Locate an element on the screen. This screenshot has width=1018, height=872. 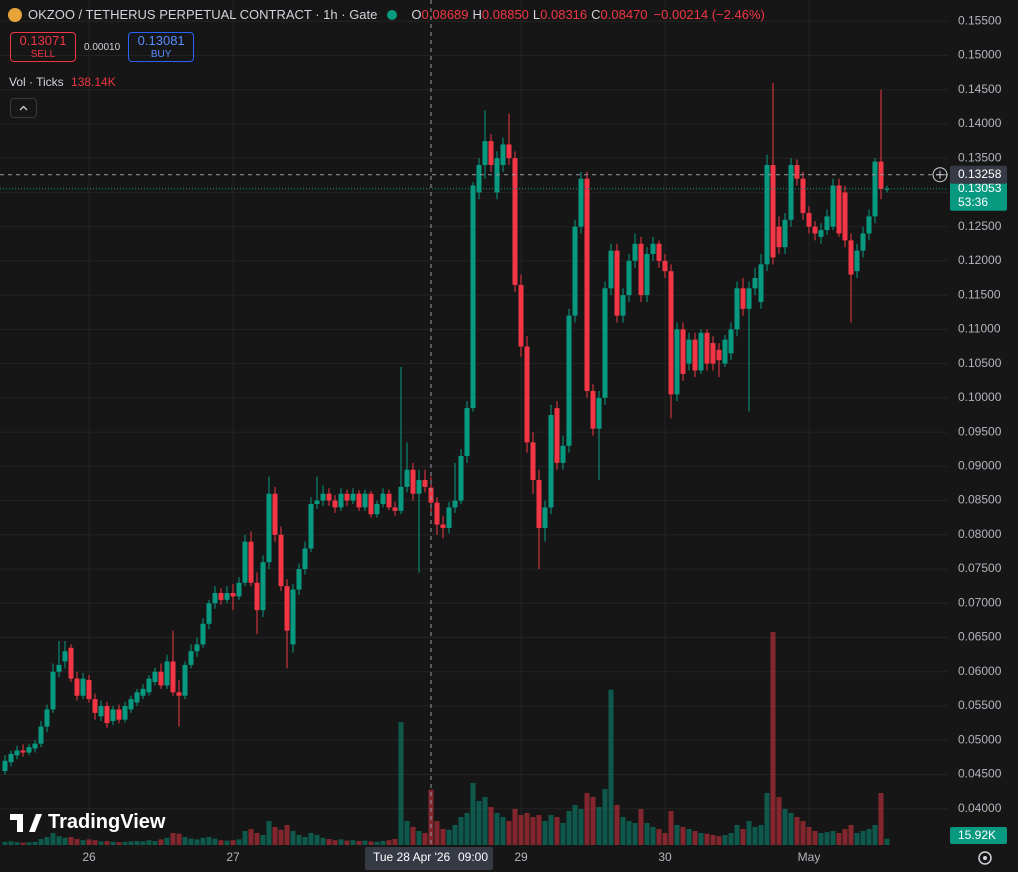
buy-button: 0.13081 BUY is located at coordinates (161, 47).